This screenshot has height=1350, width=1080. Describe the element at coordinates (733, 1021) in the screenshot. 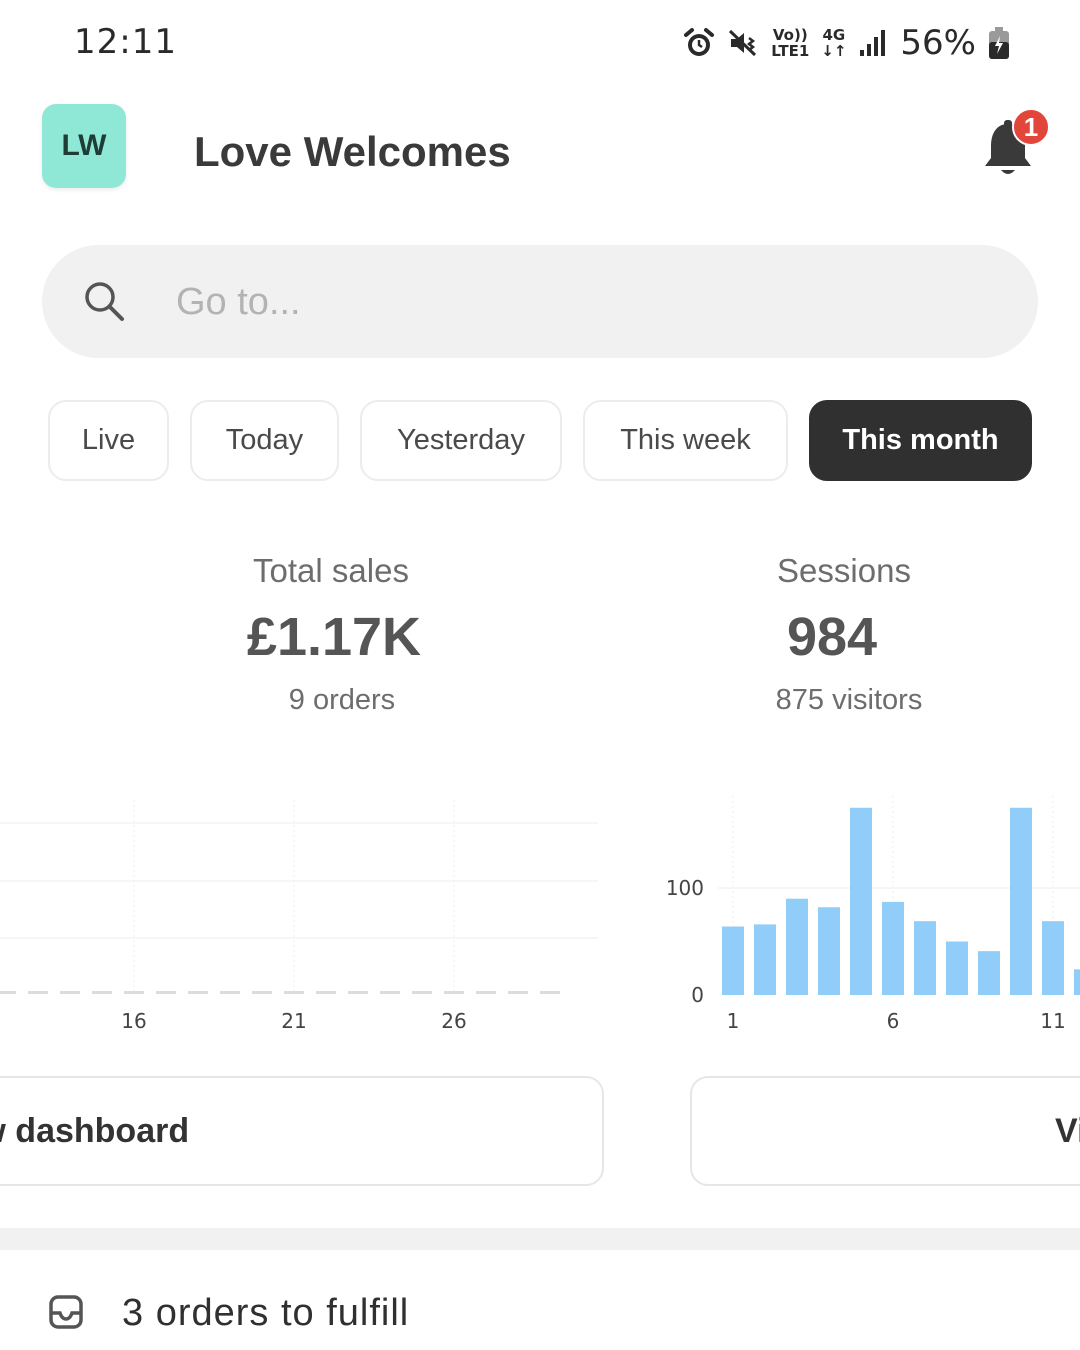

I see `sessions-x-tick: 1` at that location.